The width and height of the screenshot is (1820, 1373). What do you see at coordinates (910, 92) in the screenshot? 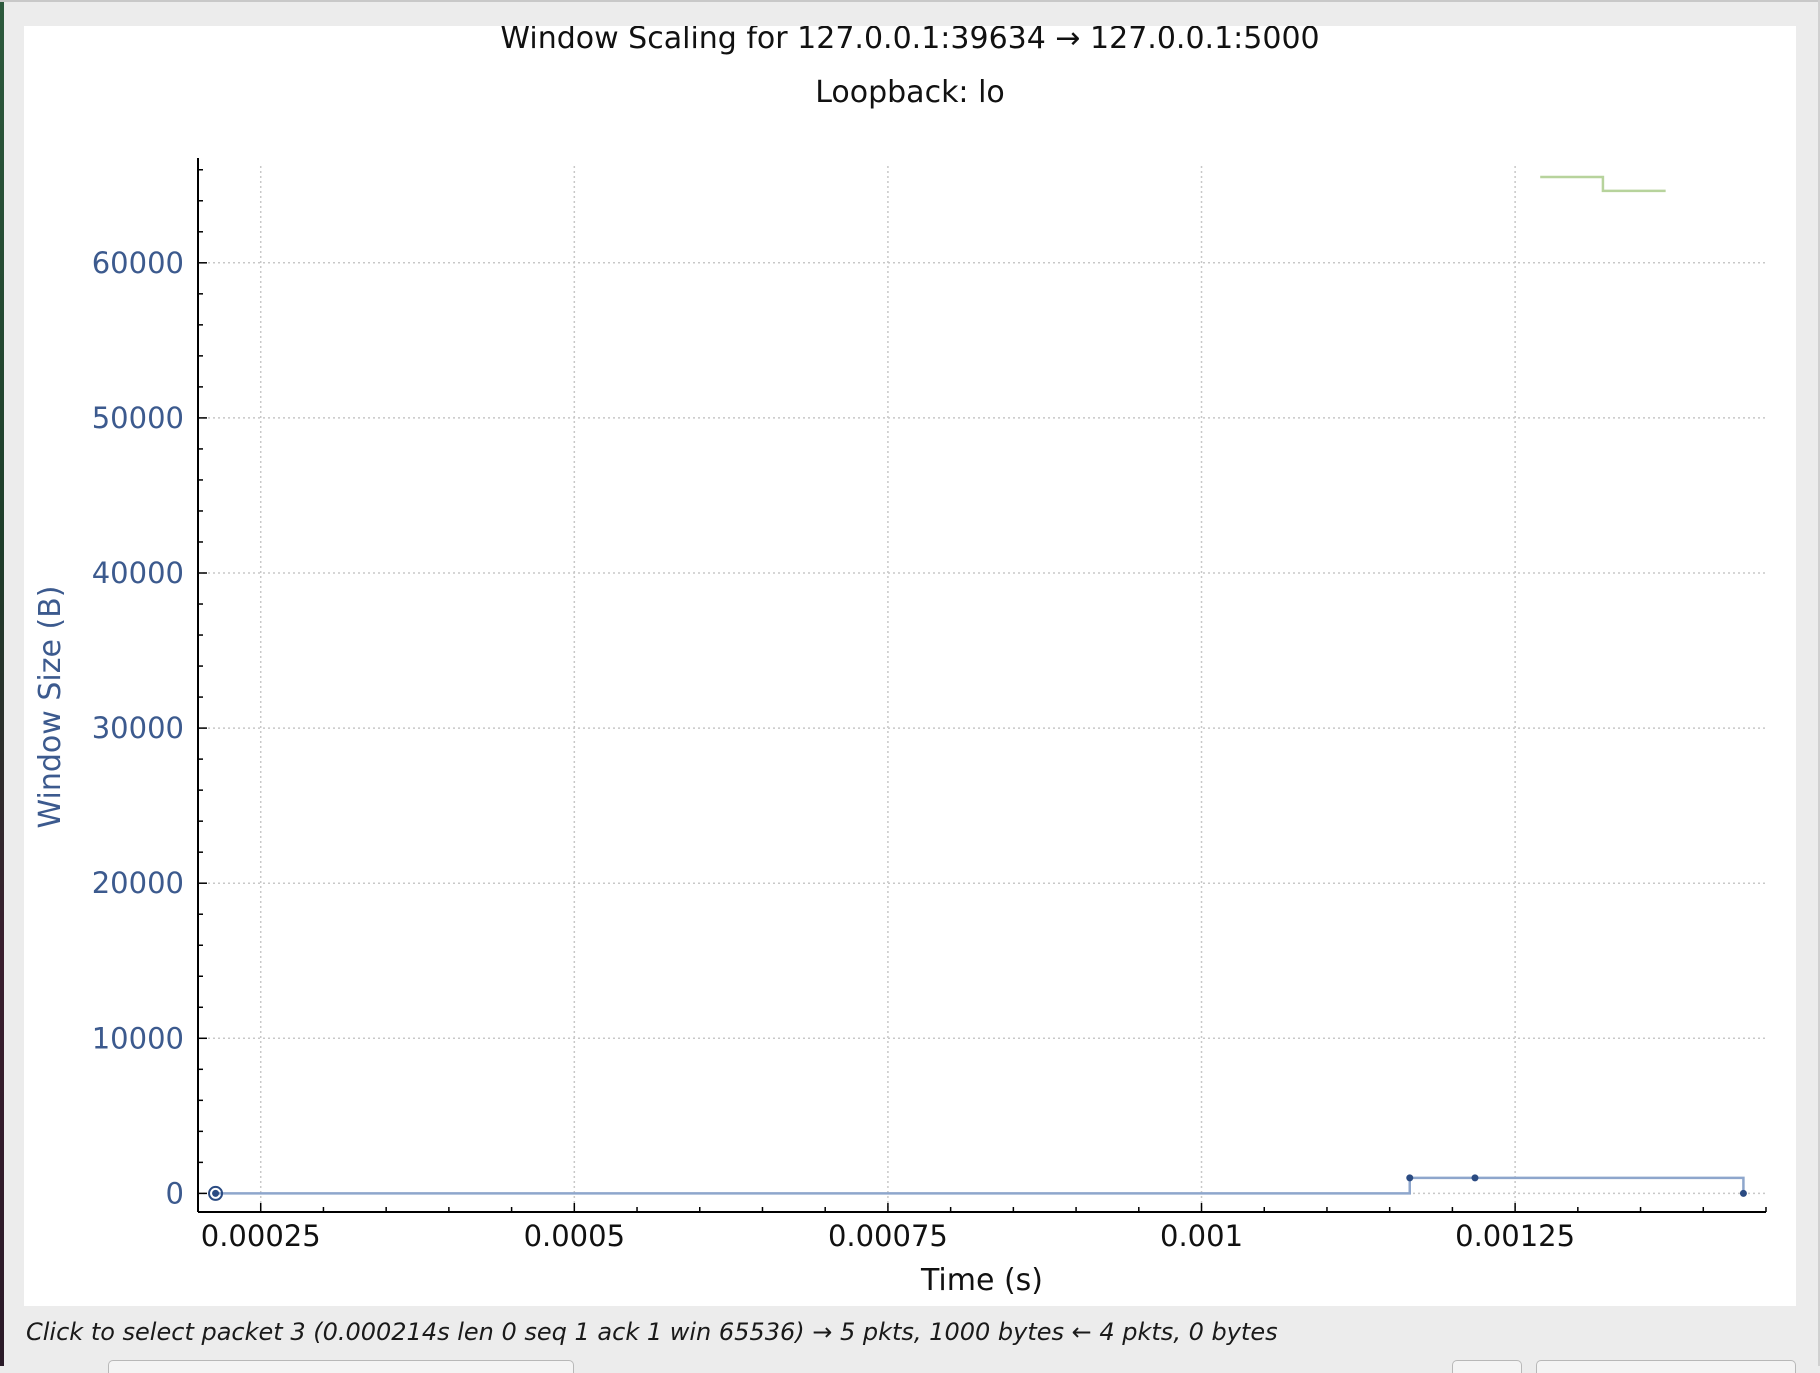
I see `chart-subtitle: Loopback: lo` at bounding box center [910, 92].